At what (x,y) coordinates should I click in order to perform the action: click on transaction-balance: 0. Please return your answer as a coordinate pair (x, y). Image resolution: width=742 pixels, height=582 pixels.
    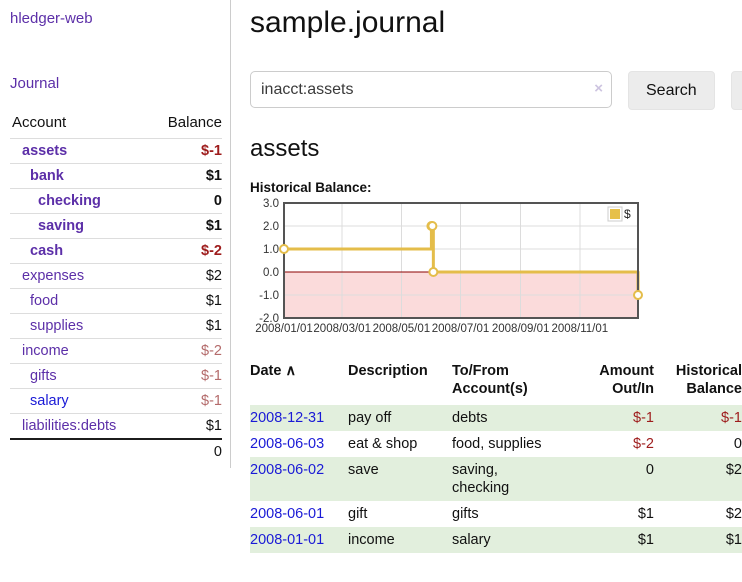
    Looking at the image, I should click on (737, 444).